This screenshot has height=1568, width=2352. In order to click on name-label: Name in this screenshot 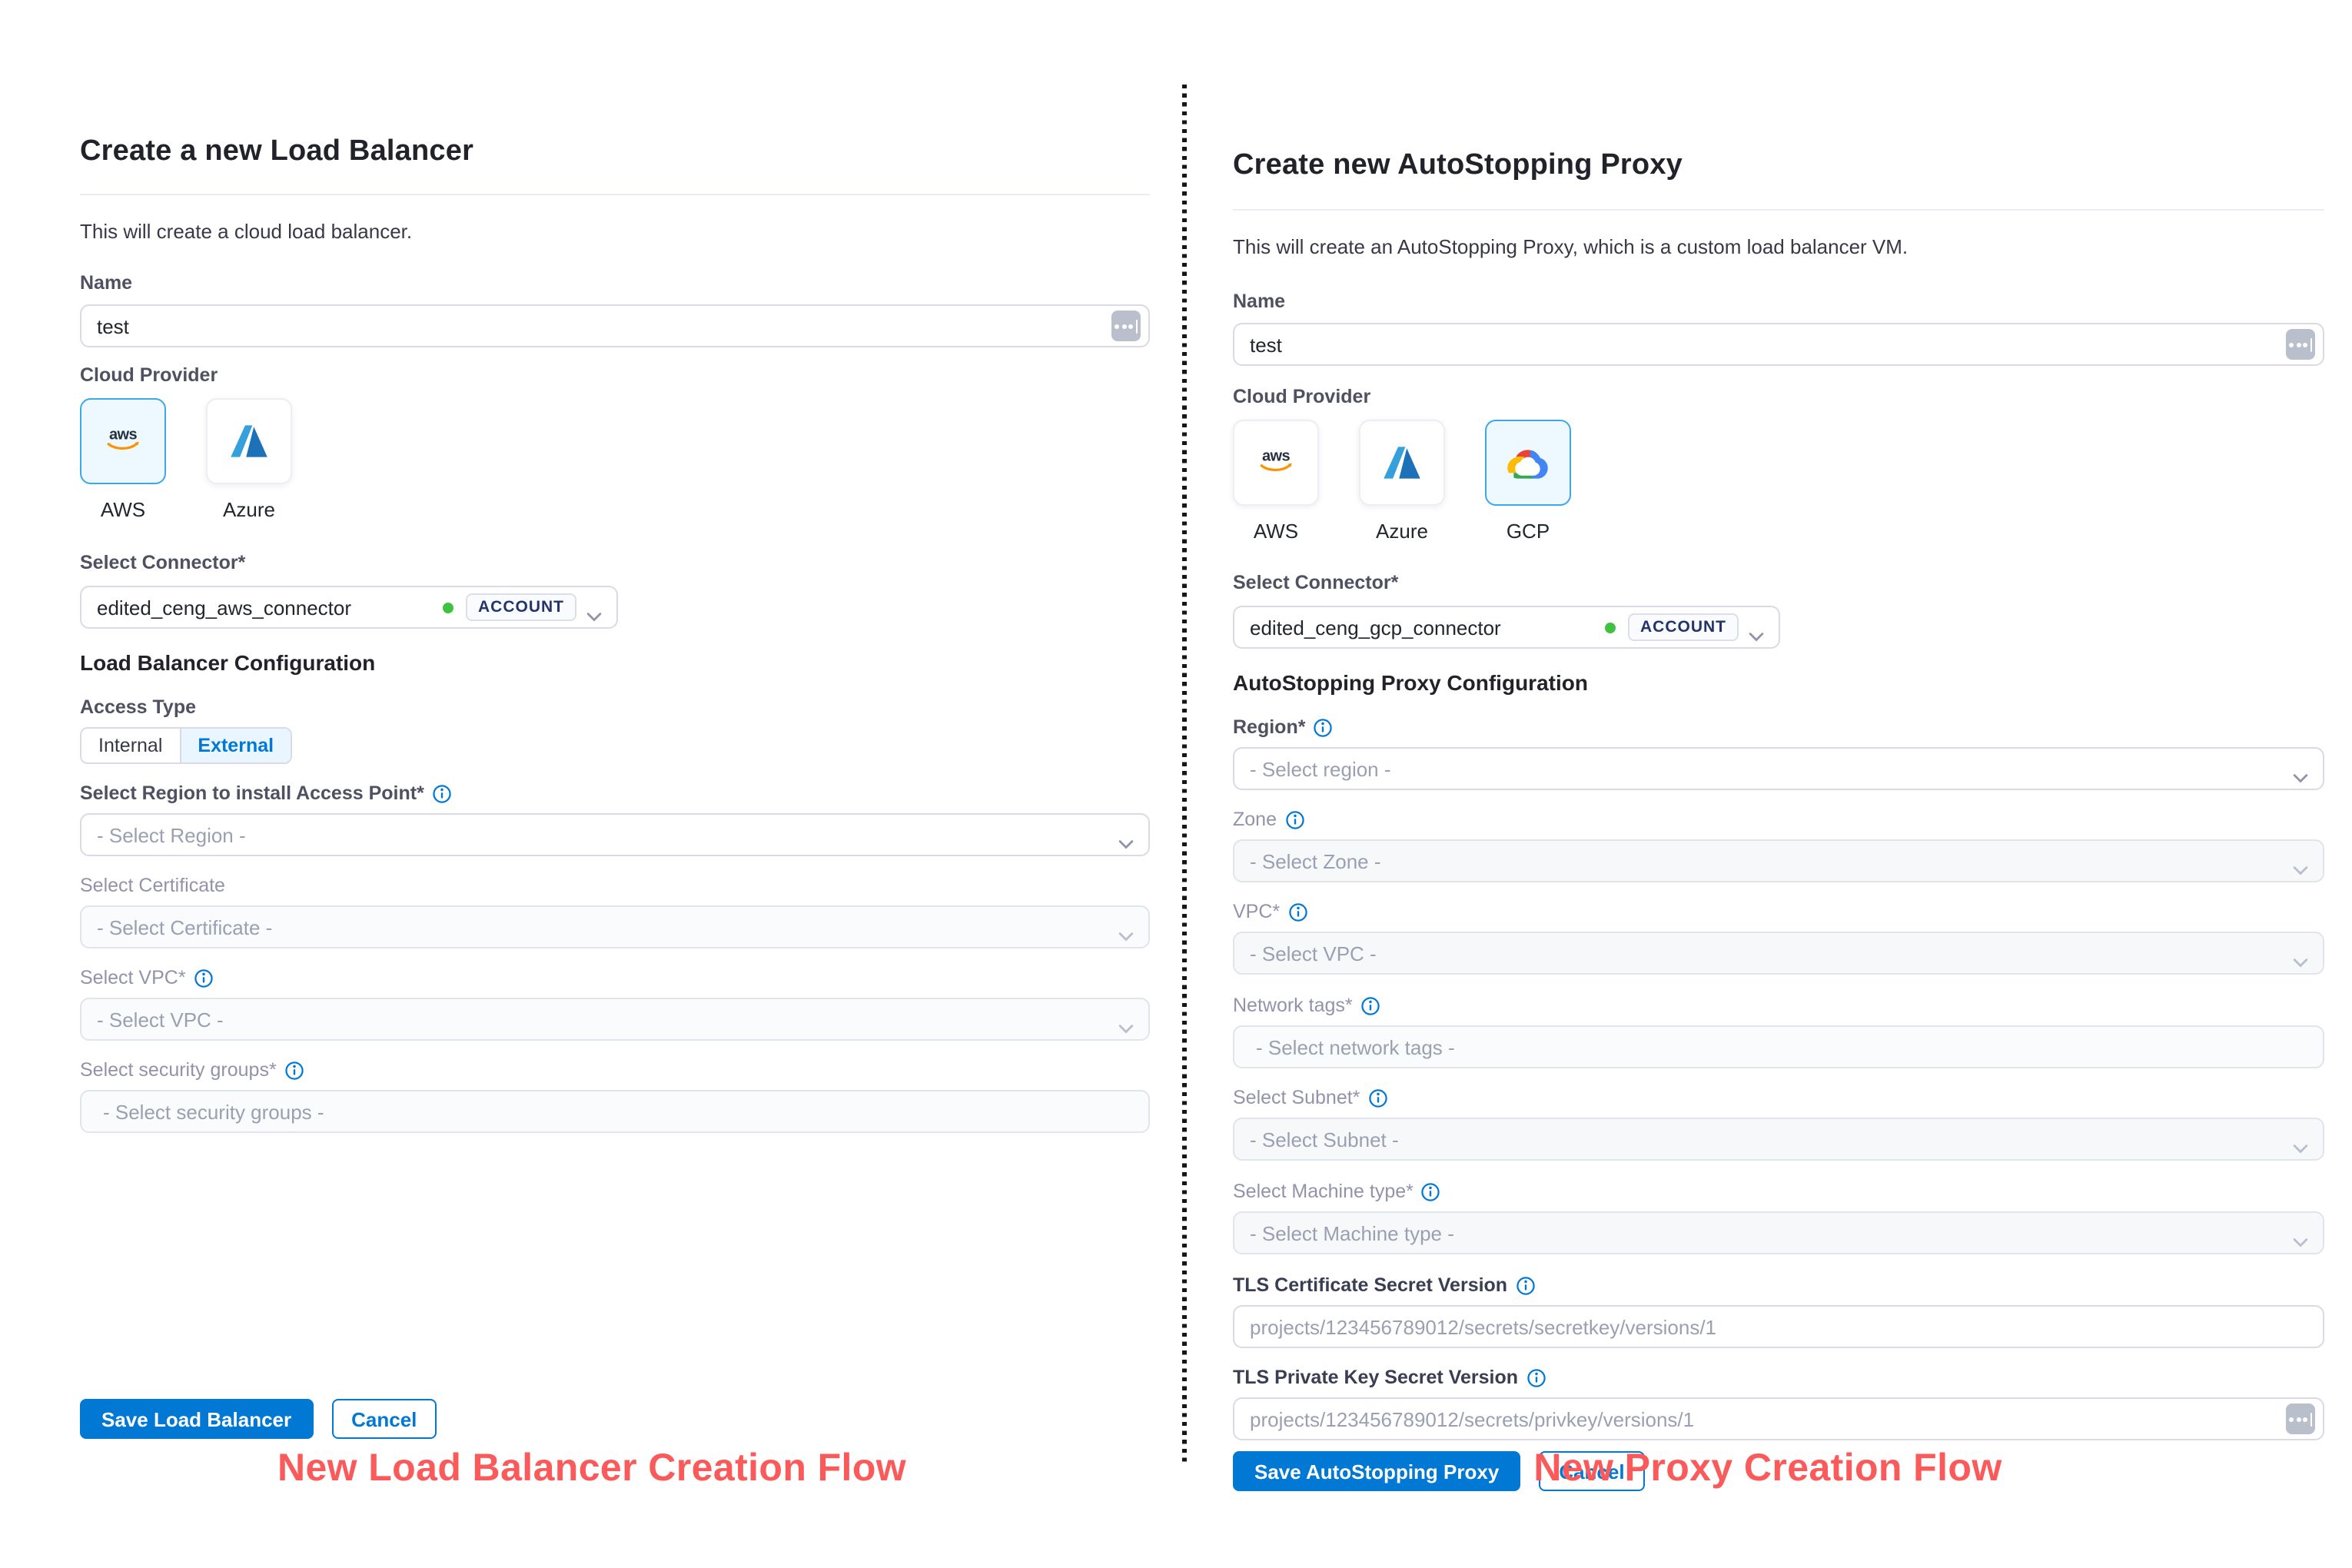, I will do `click(106, 283)`.